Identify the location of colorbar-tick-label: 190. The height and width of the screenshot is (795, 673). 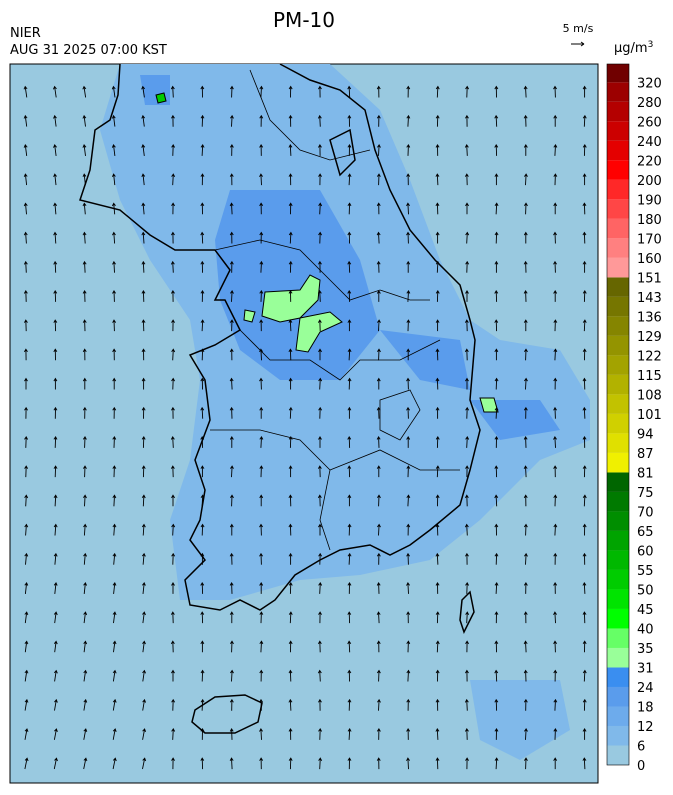
(649, 200).